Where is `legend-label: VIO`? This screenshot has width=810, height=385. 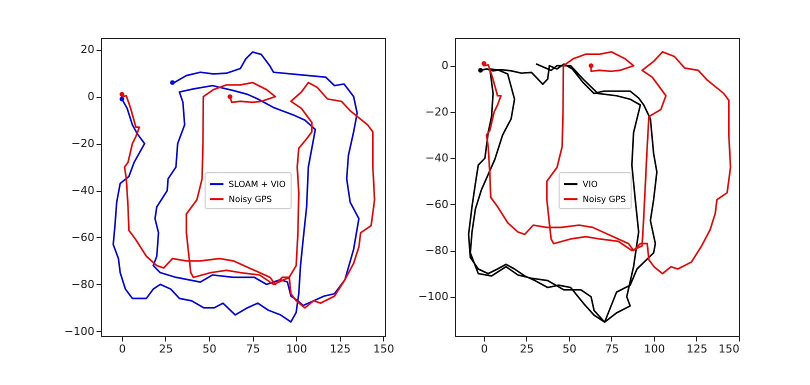
legend-label: VIO is located at coordinates (590, 185).